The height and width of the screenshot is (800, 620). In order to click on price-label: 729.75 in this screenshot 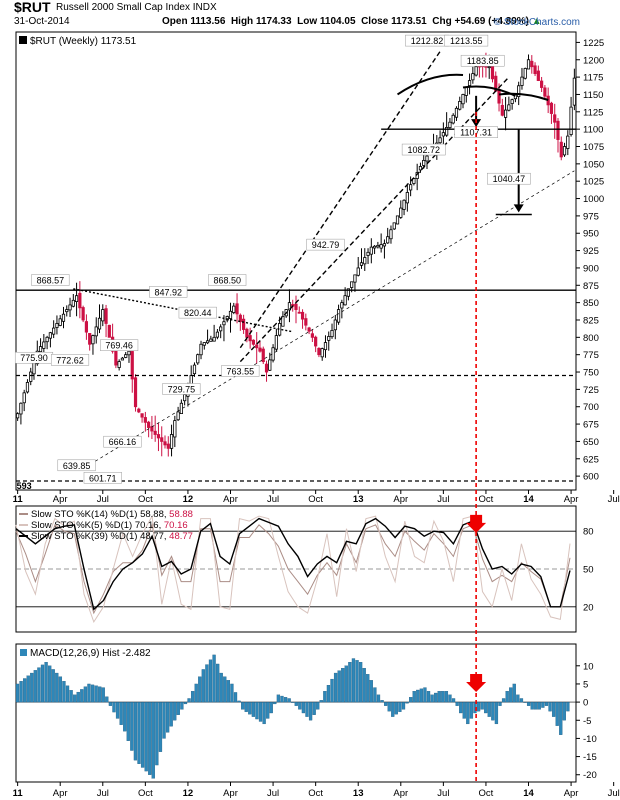, I will do `click(182, 389)`.